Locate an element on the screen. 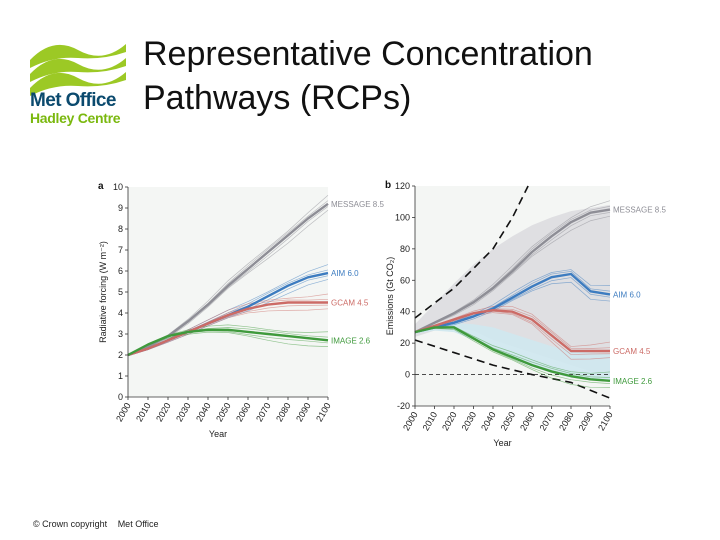 Image resolution: width=720 pixels, height=540 pixels. met-office-logo-waves-icon is located at coordinates (78, 70).